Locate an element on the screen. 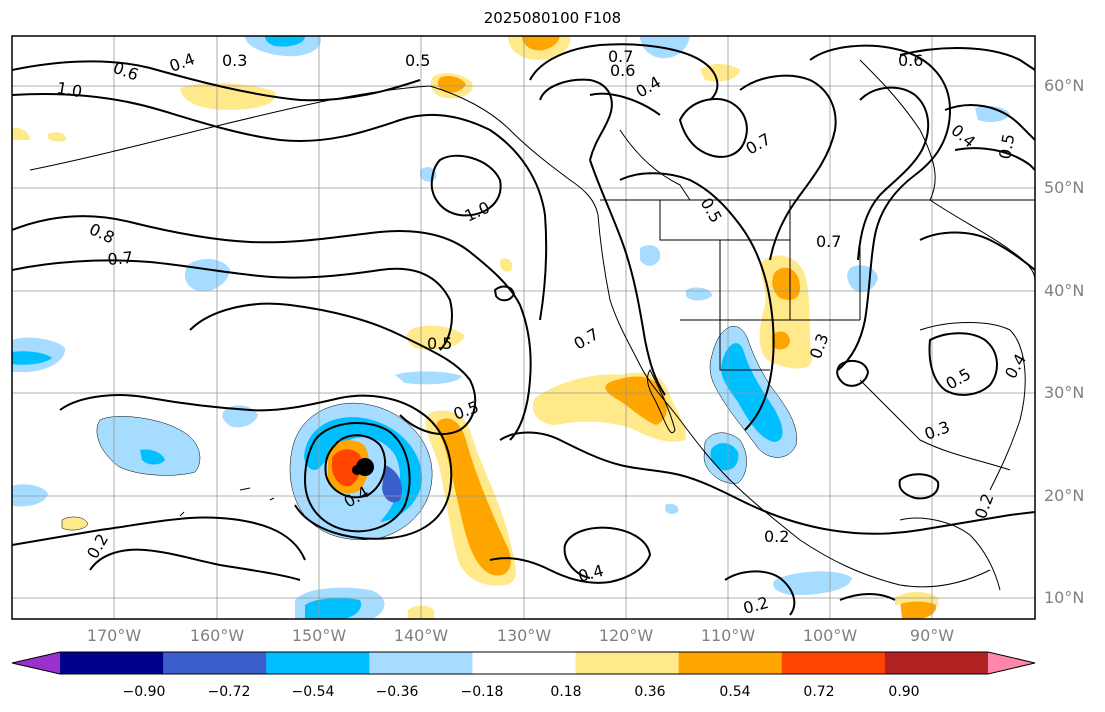 The width and height of the screenshot is (1105, 712). storm-red is located at coordinates (347, 468).